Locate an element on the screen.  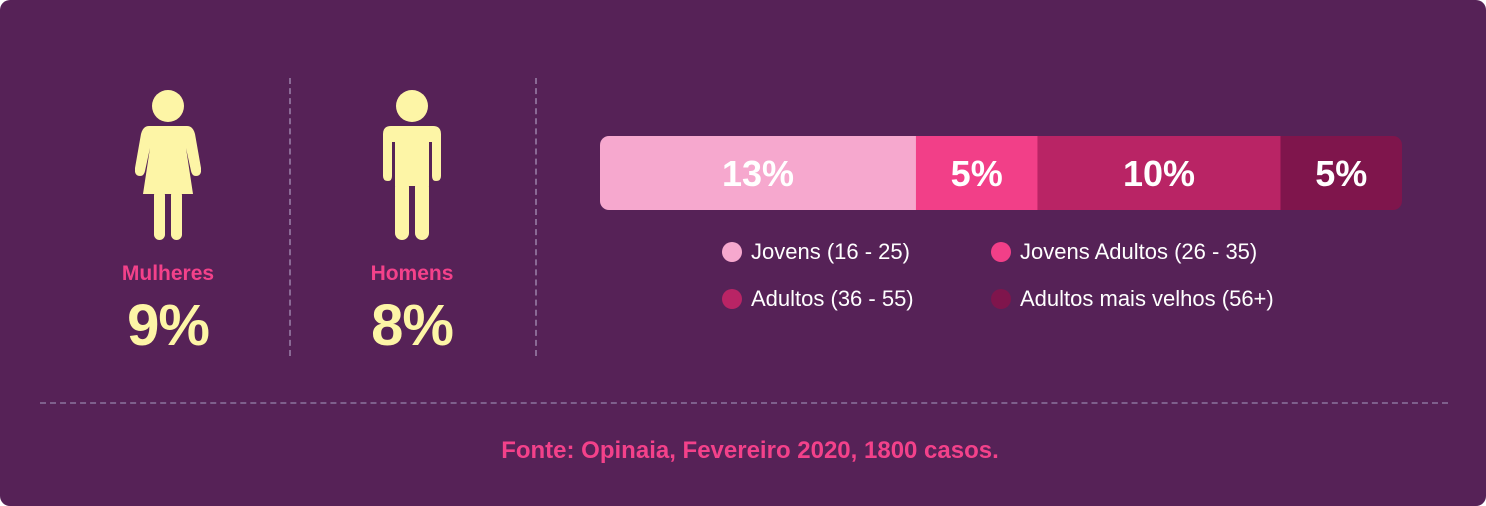
legend-item-3: Adultos (36 - 55) is located at coordinates (818, 299).